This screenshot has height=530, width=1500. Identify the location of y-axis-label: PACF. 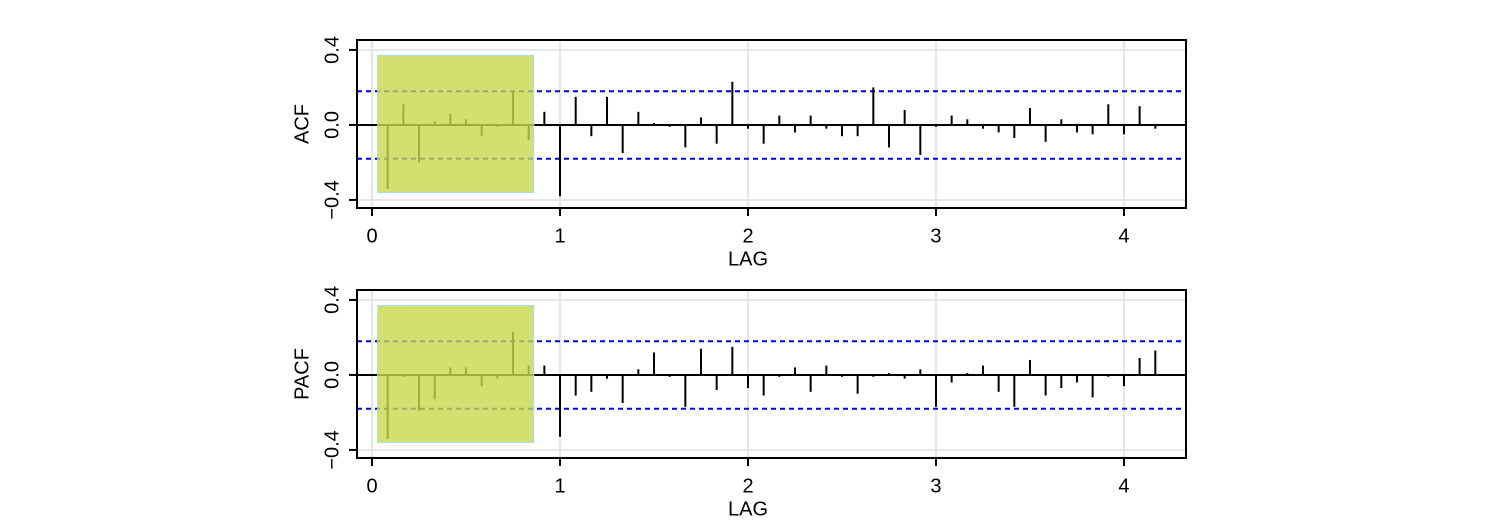
(302, 374).